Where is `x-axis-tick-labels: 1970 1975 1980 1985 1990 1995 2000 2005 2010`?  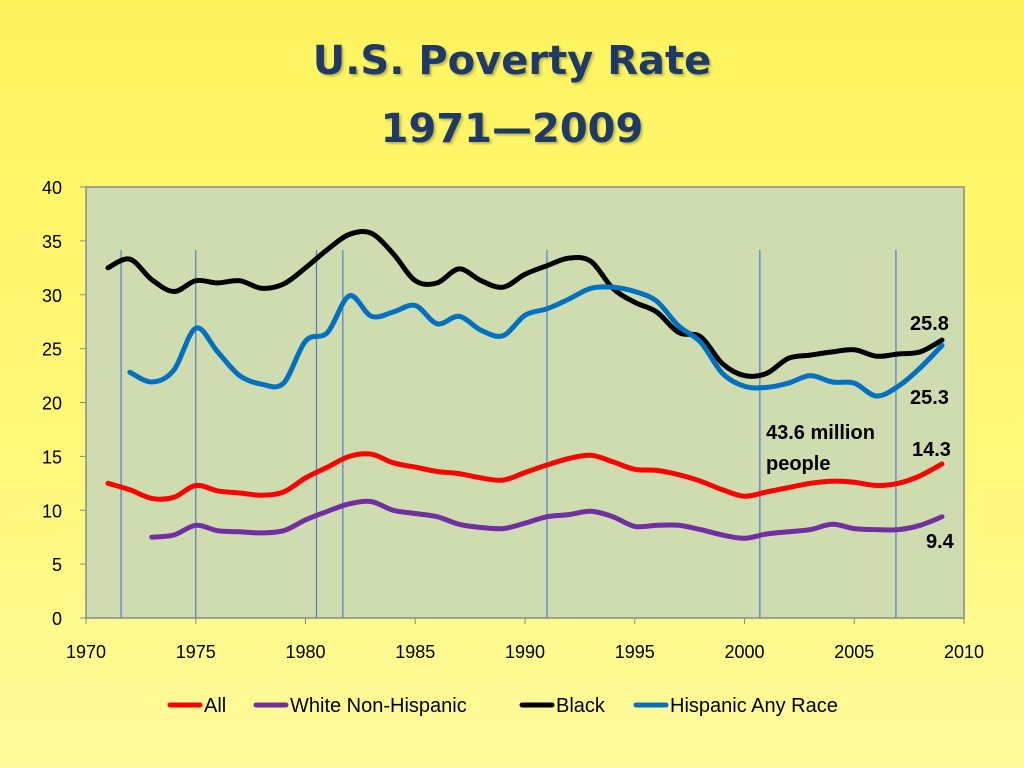
x-axis-tick-labels: 1970 1975 1980 1985 1990 1995 2000 2005 2010 is located at coordinates (525, 652).